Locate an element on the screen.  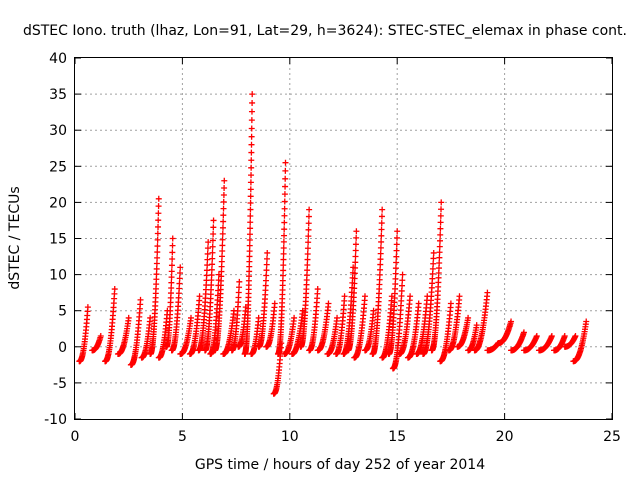
y-tick-label: 30 is located at coordinates (58, 131).